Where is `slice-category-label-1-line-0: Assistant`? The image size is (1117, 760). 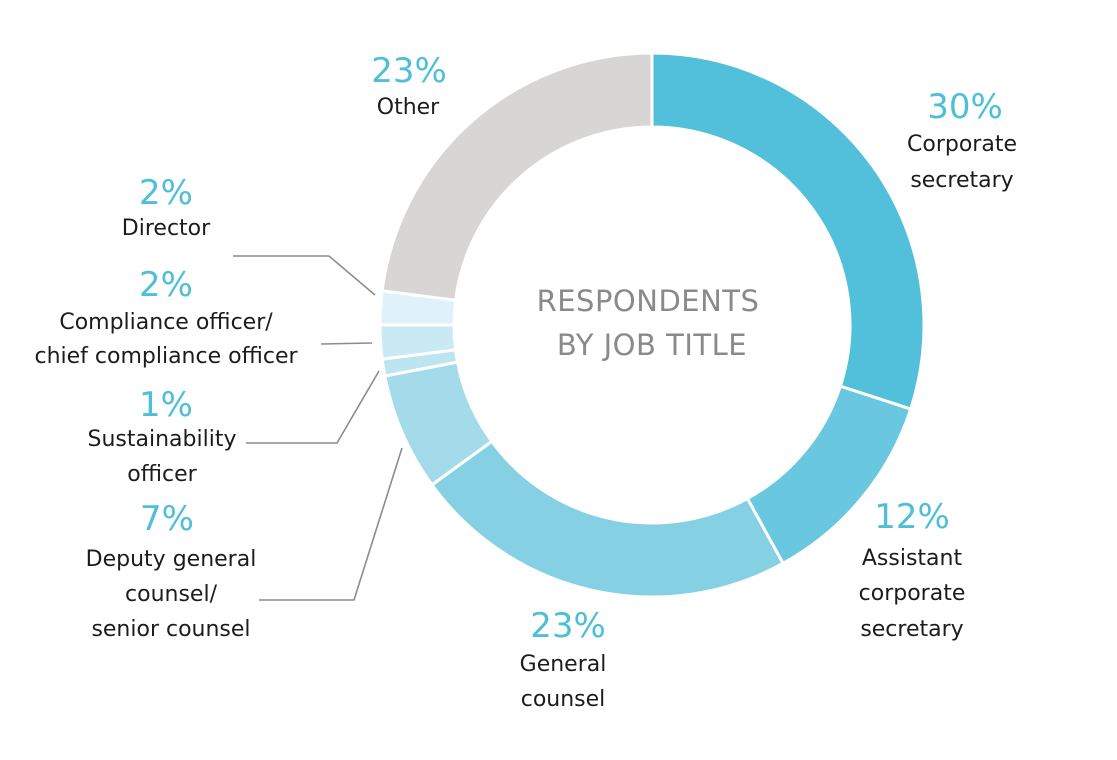
slice-category-label-1-line-0: Assistant is located at coordinates (912, 558).